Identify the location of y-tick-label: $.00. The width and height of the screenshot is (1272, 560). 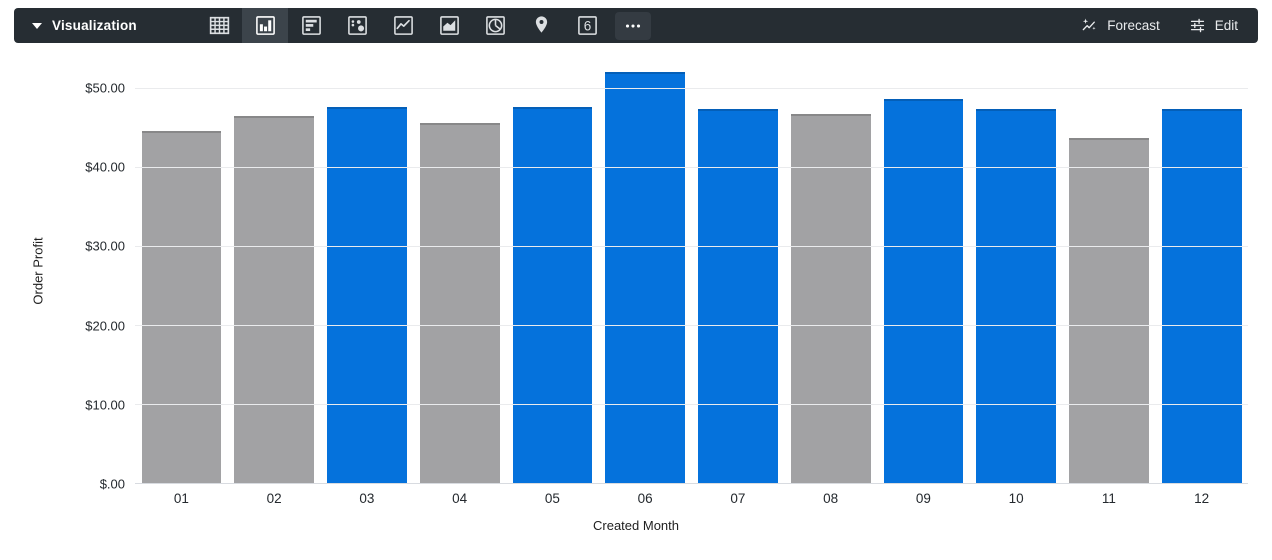
(112, 484).